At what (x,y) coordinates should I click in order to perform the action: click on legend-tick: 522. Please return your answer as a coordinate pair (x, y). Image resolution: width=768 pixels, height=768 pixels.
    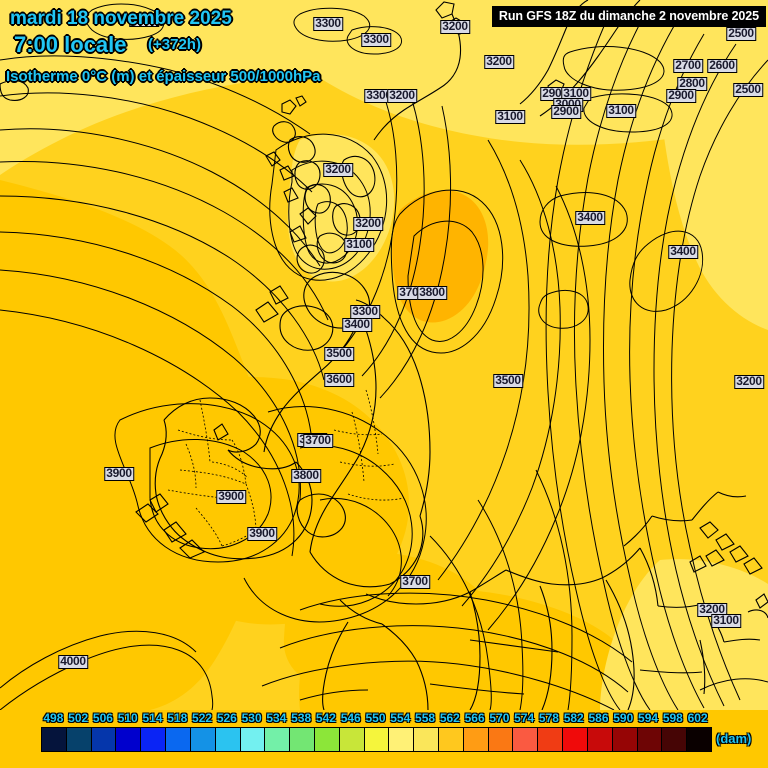
    Looking at the image, I should click on (202, 718).